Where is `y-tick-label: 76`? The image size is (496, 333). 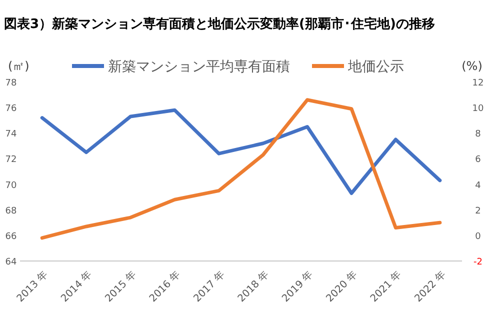
y-tick-label: 76 is located at coordinates (11, 109).